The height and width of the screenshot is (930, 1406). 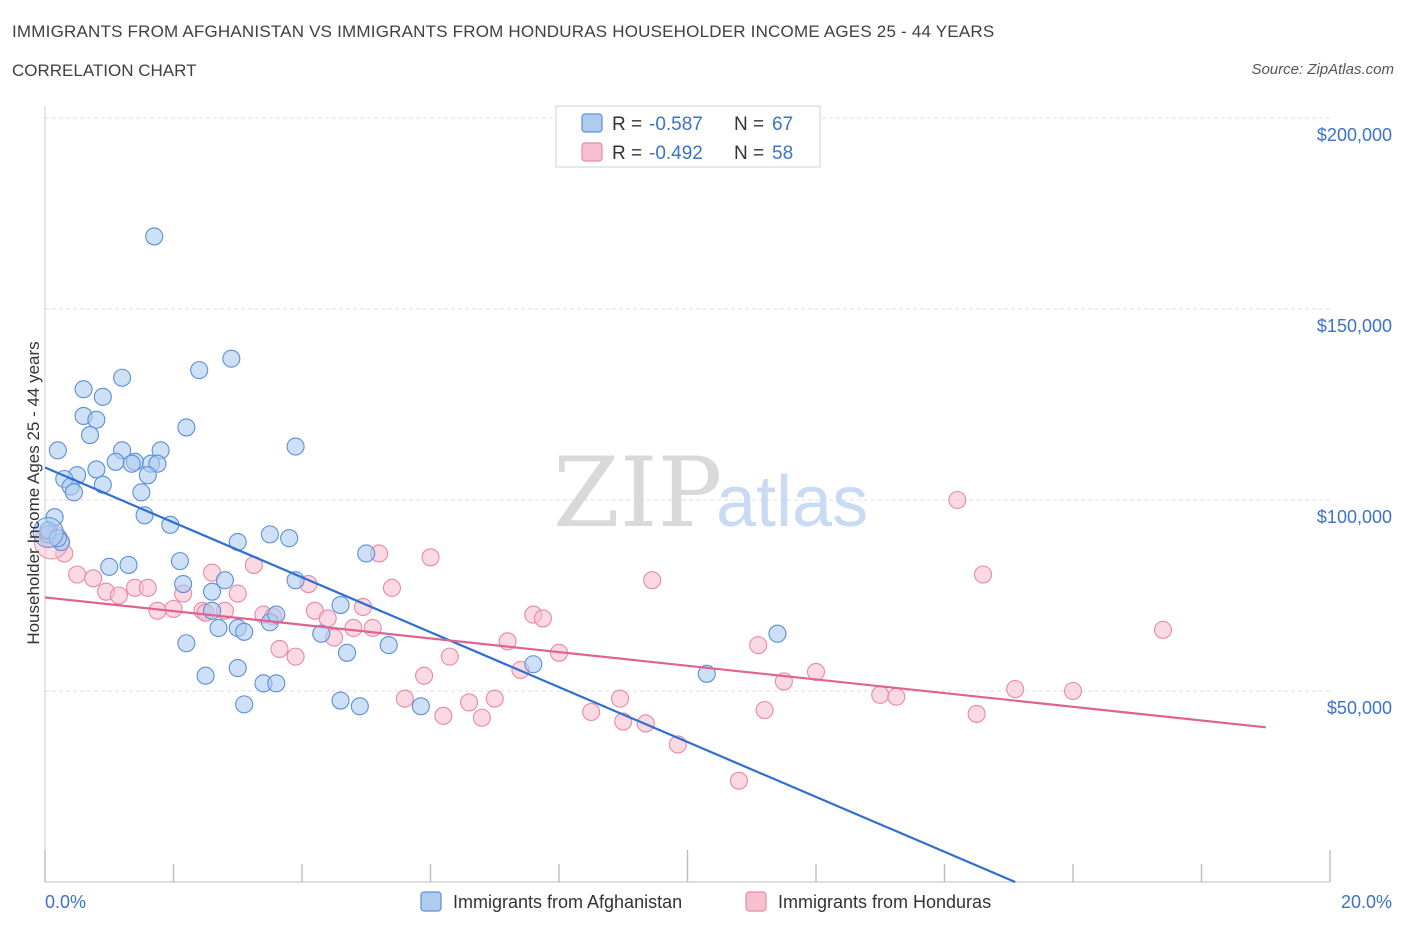 What do you see at coordinates (431, 901) in the screenshot?
I see `legend-afghanistan-swatch` at bounding box center [431, 901].